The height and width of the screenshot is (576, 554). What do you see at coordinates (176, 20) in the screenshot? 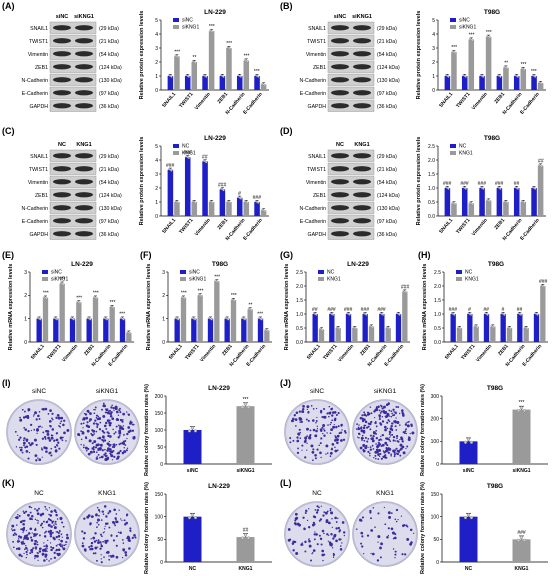
I see `legend-swatch` at bounding box center [176, 20].